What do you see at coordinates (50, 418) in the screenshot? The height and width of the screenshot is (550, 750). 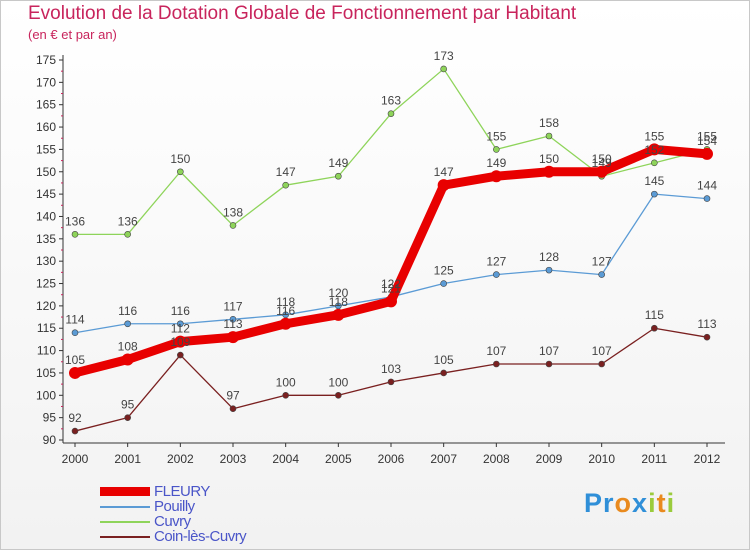 I see `y-tick-label: 95` at bounding box center [50, 418].